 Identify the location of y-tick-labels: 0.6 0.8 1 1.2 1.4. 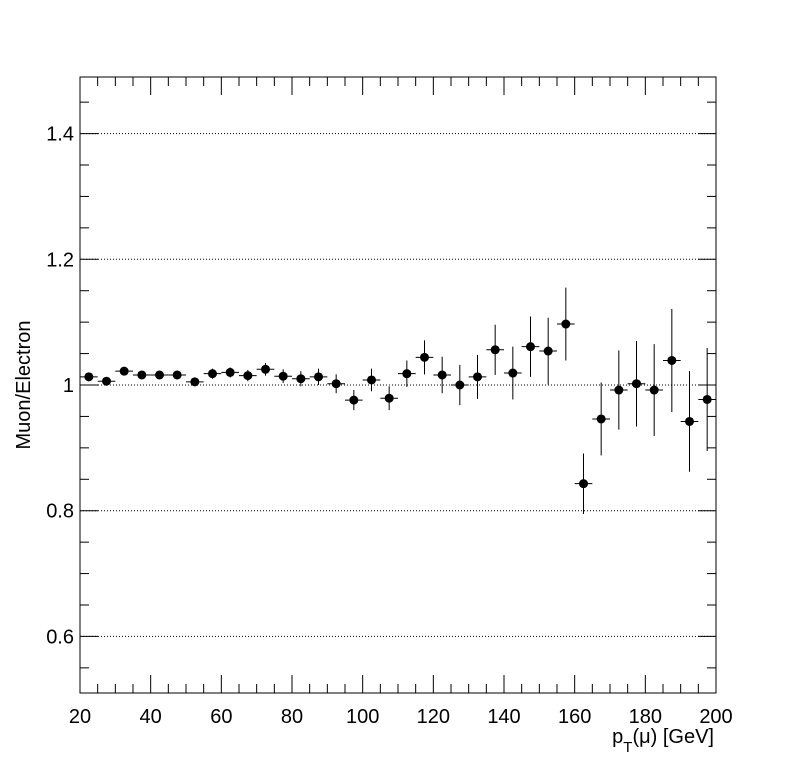
(60, 386).